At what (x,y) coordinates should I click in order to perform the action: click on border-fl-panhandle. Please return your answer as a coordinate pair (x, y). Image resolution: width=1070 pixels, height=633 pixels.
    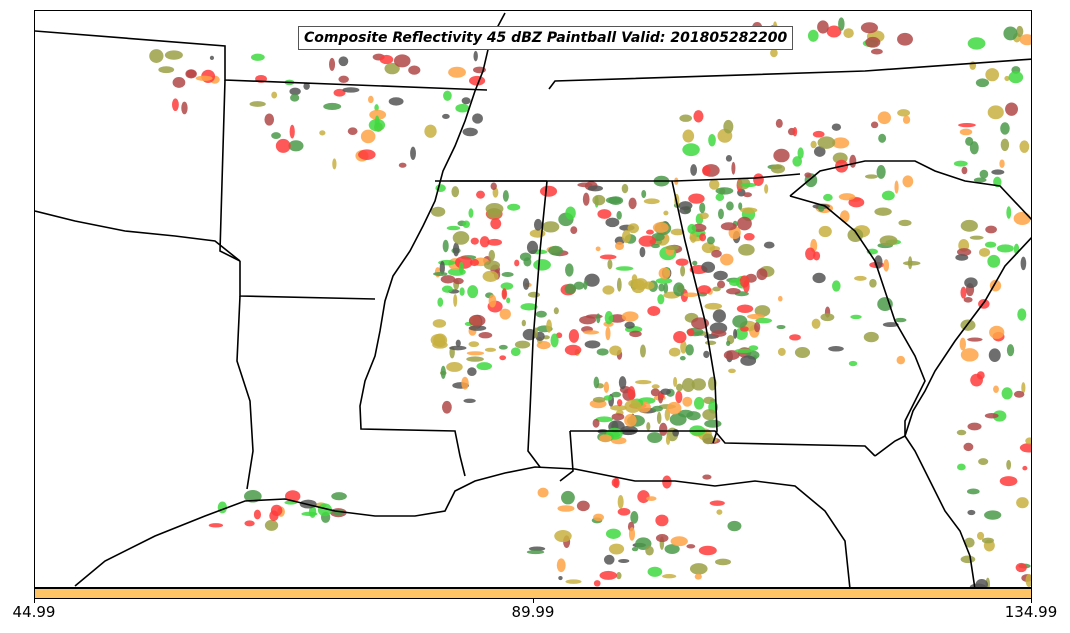
    Looking at the image, I should click on (566, 456).